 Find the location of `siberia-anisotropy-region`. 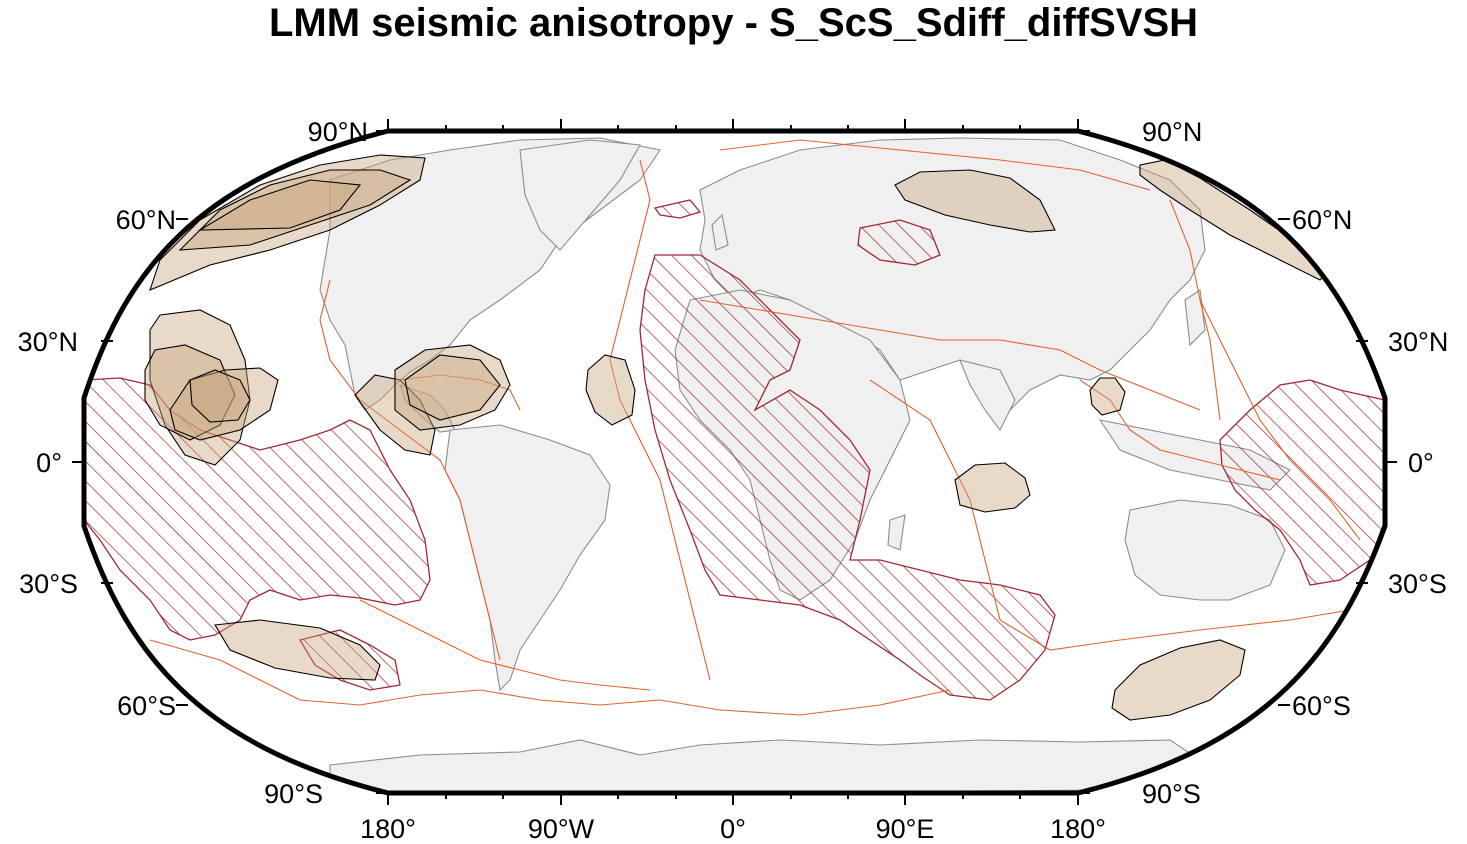

siberia-anisotropy-region is located at coordinates (975, 201).